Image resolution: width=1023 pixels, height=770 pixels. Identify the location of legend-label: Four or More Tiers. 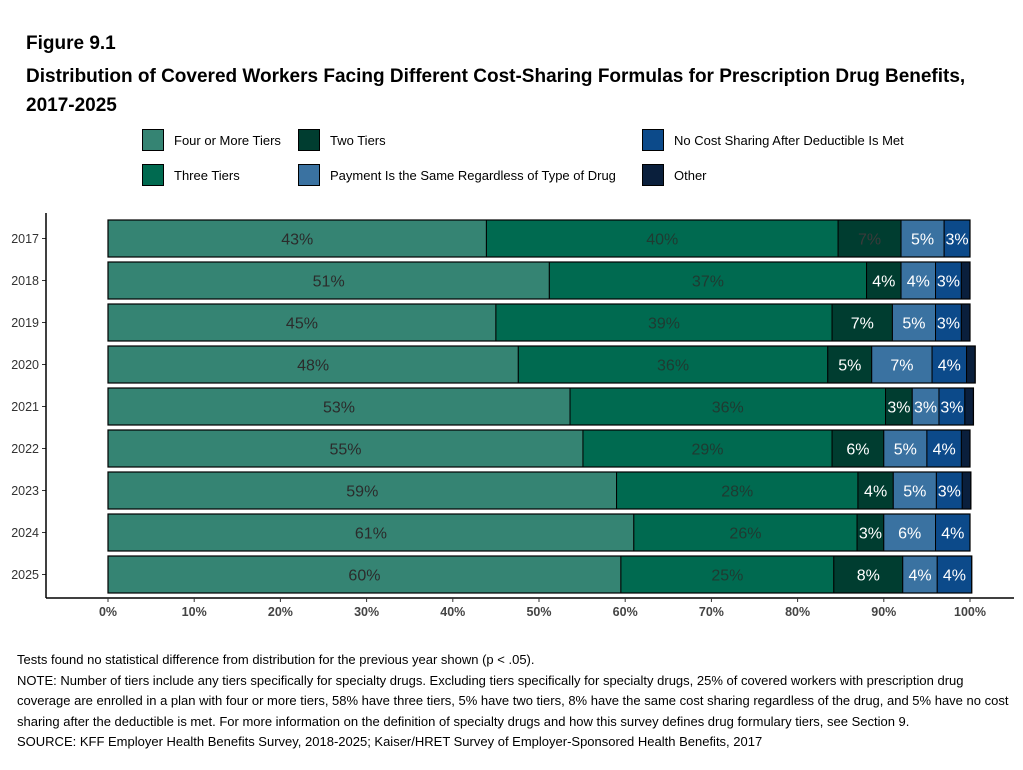
(227, 140).